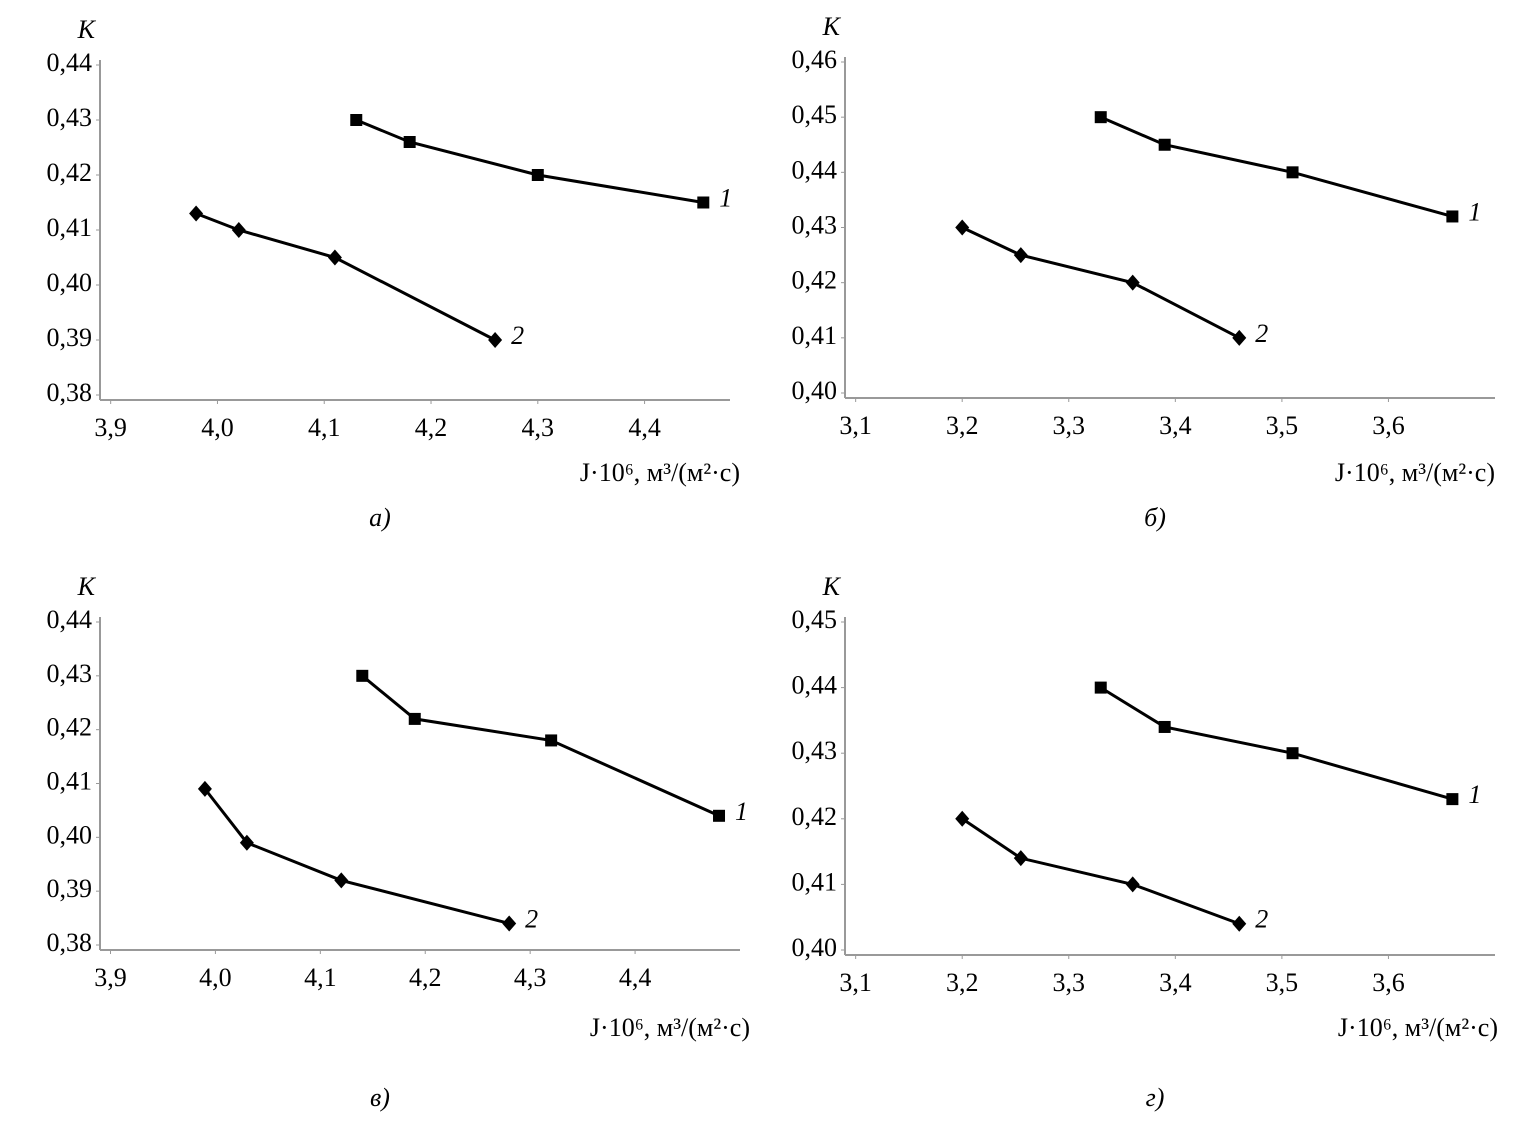 This screenshot has width=1527, height=1125. Describe the element at coordinates (380, 517) in the screenshot. I see `caption: а)` at that location.